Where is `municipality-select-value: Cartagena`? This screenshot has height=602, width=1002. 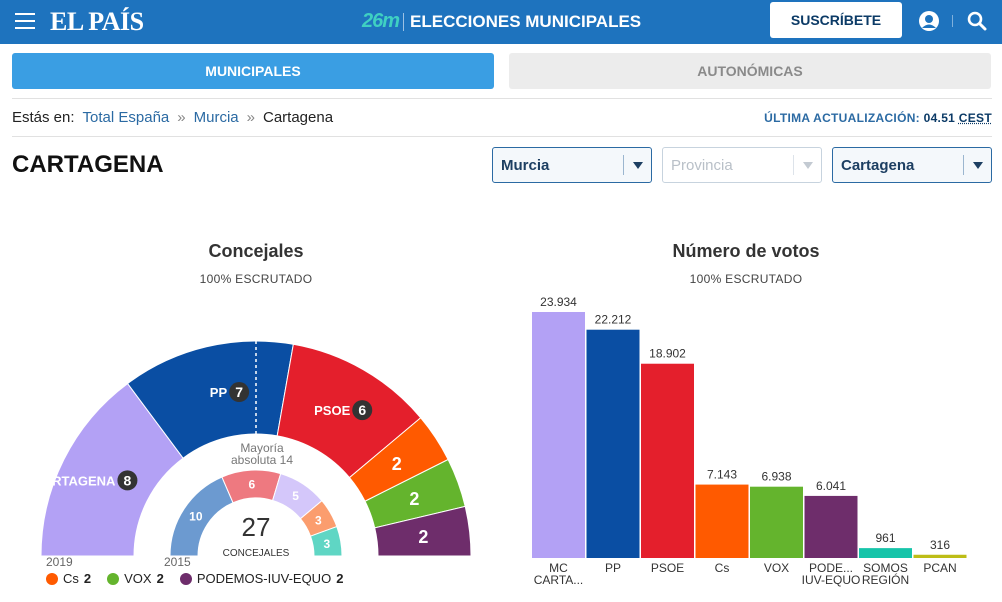
municipality-select-value: Cartagena is located at coordinates (878, 165).